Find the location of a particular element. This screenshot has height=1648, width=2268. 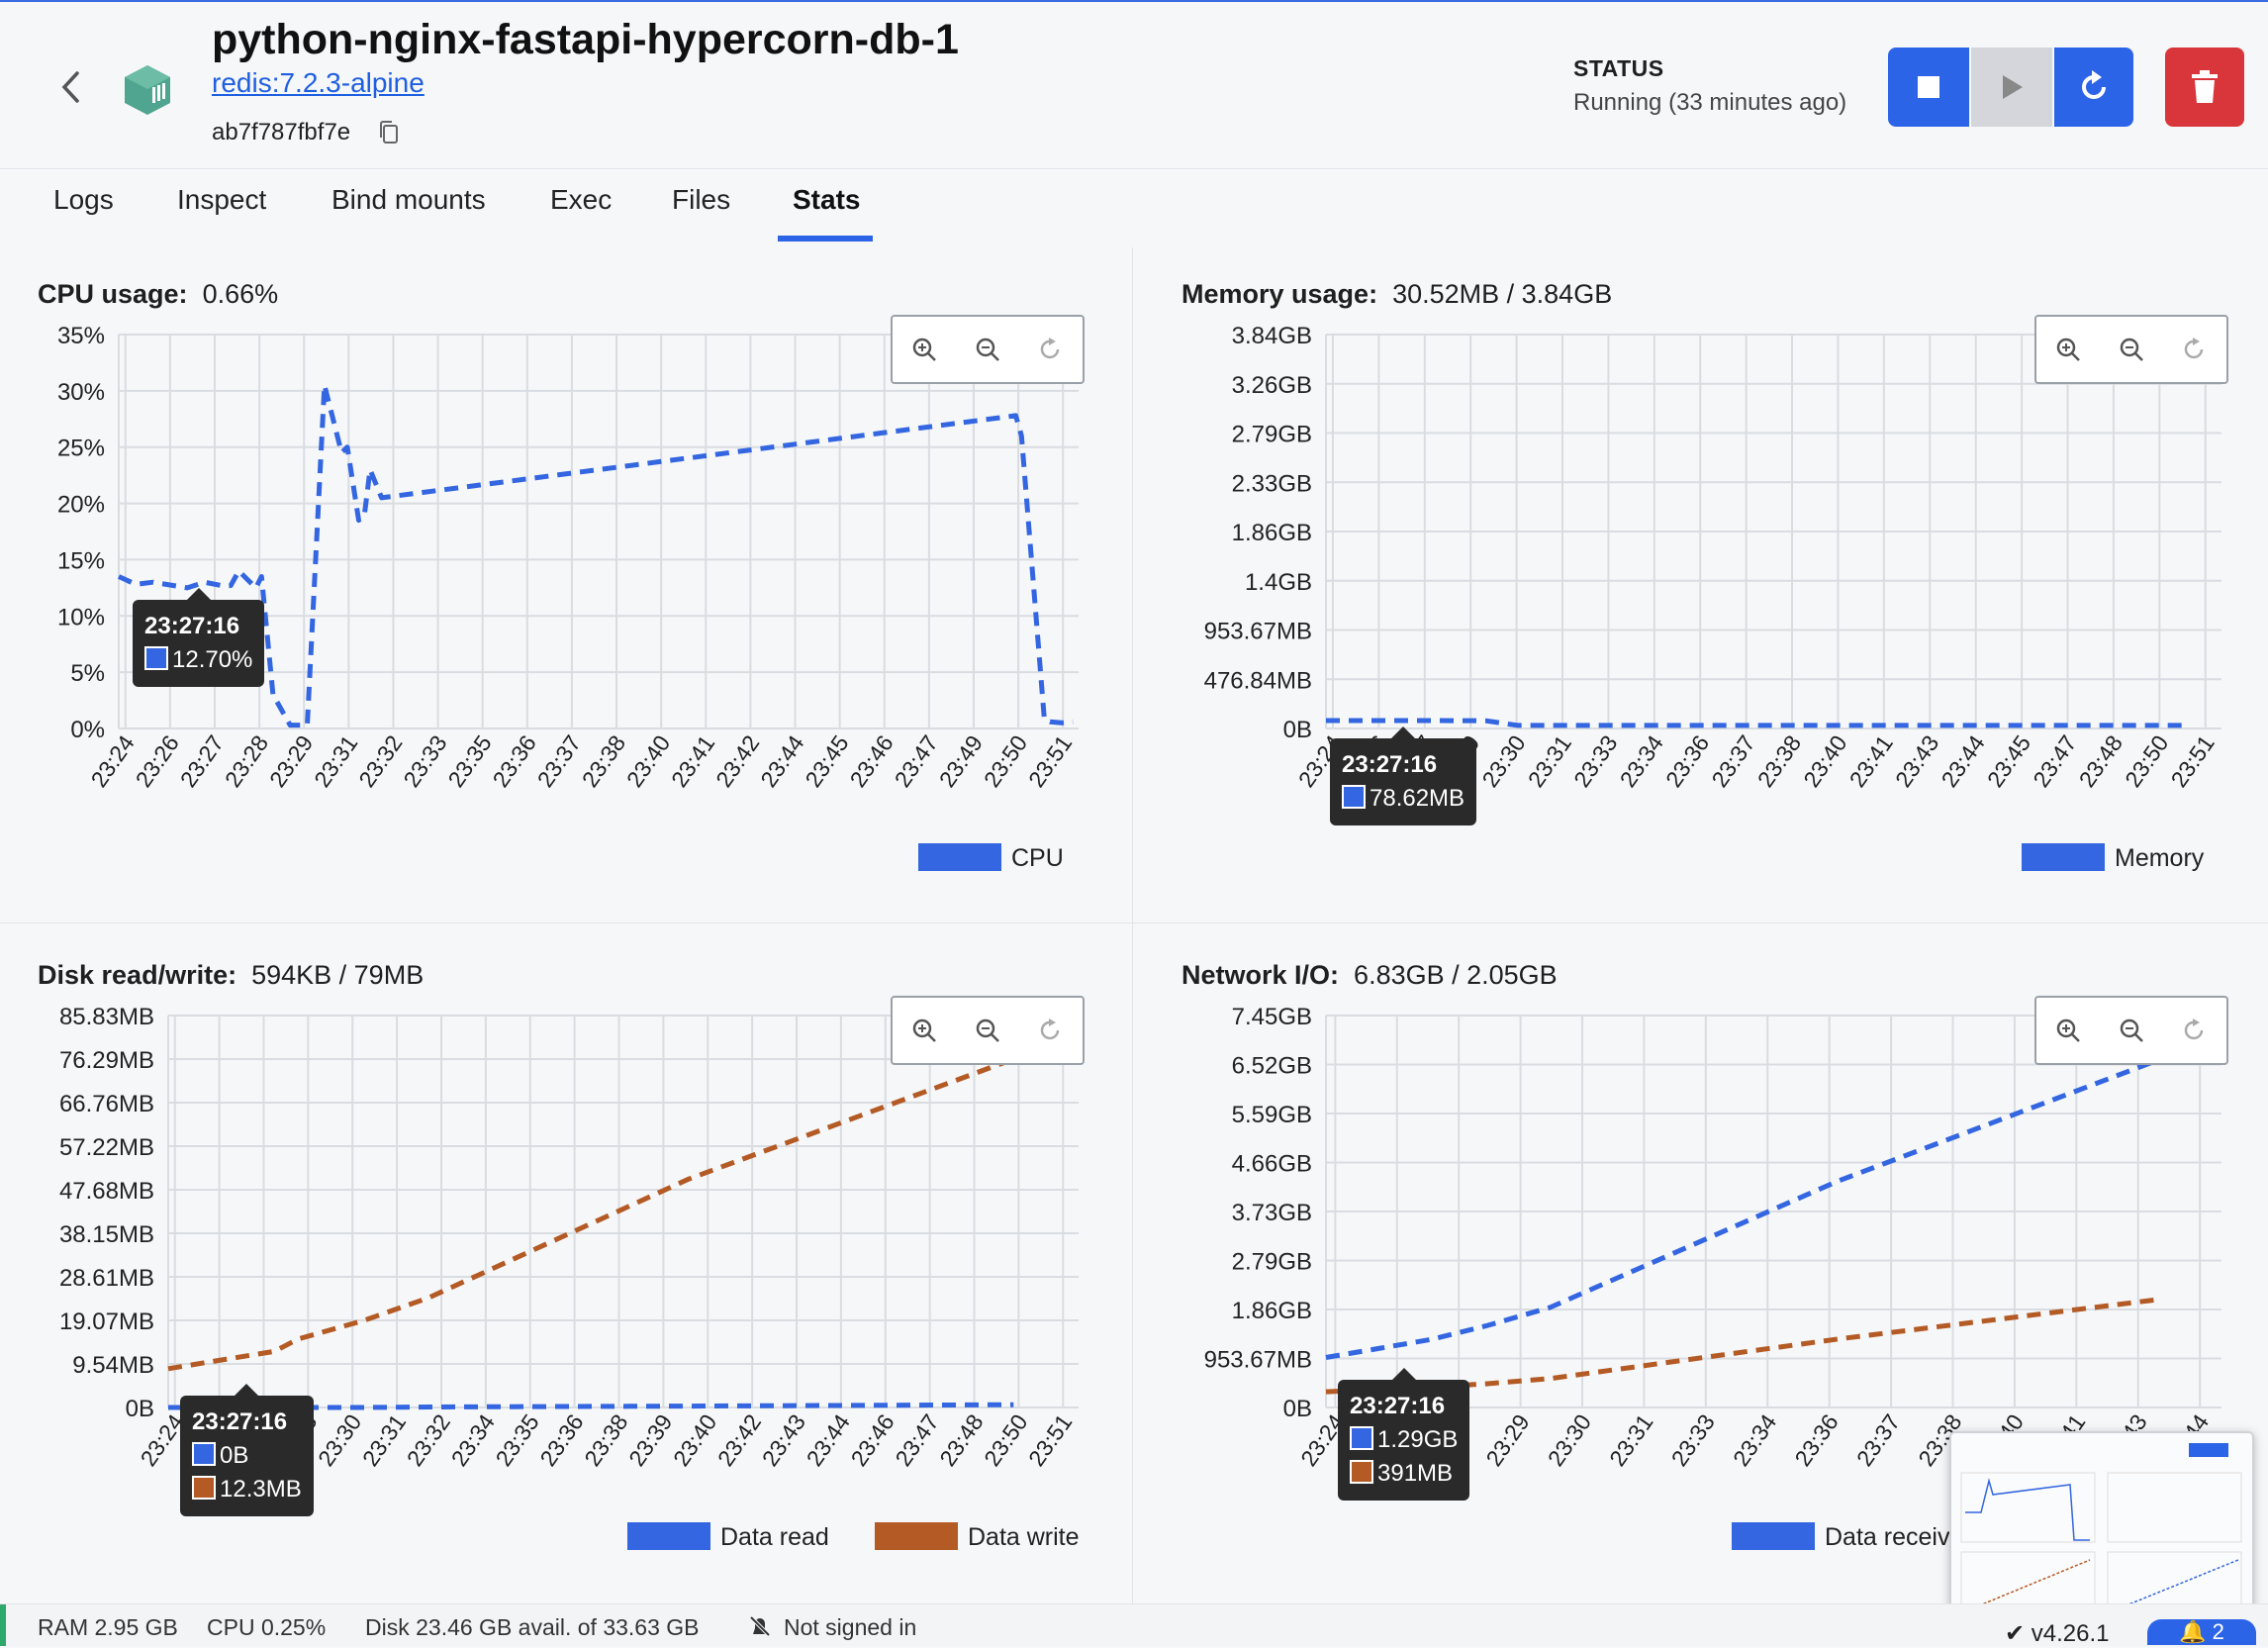

app-version: ✔ v4.26.1 is located at coordinates (2057, 1633).